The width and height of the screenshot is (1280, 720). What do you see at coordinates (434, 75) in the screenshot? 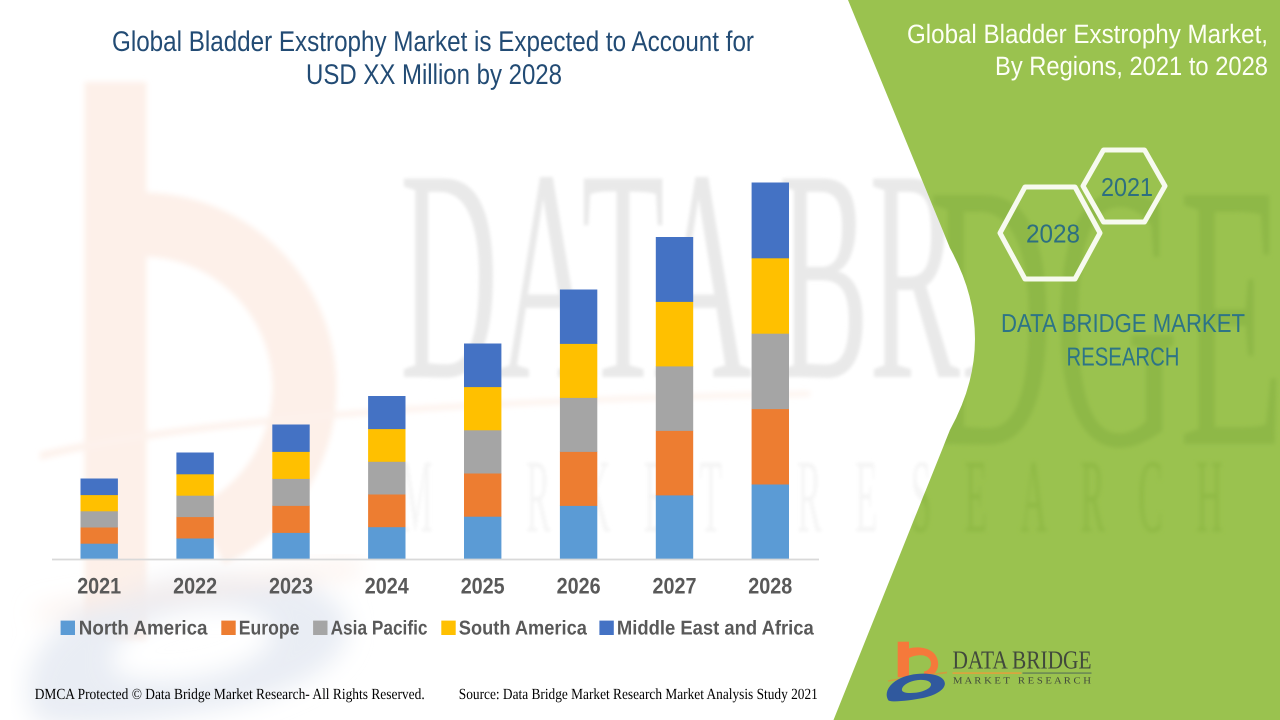
I see `svg-text: USD XX Million by 2028` at bounding box center [434, 75].